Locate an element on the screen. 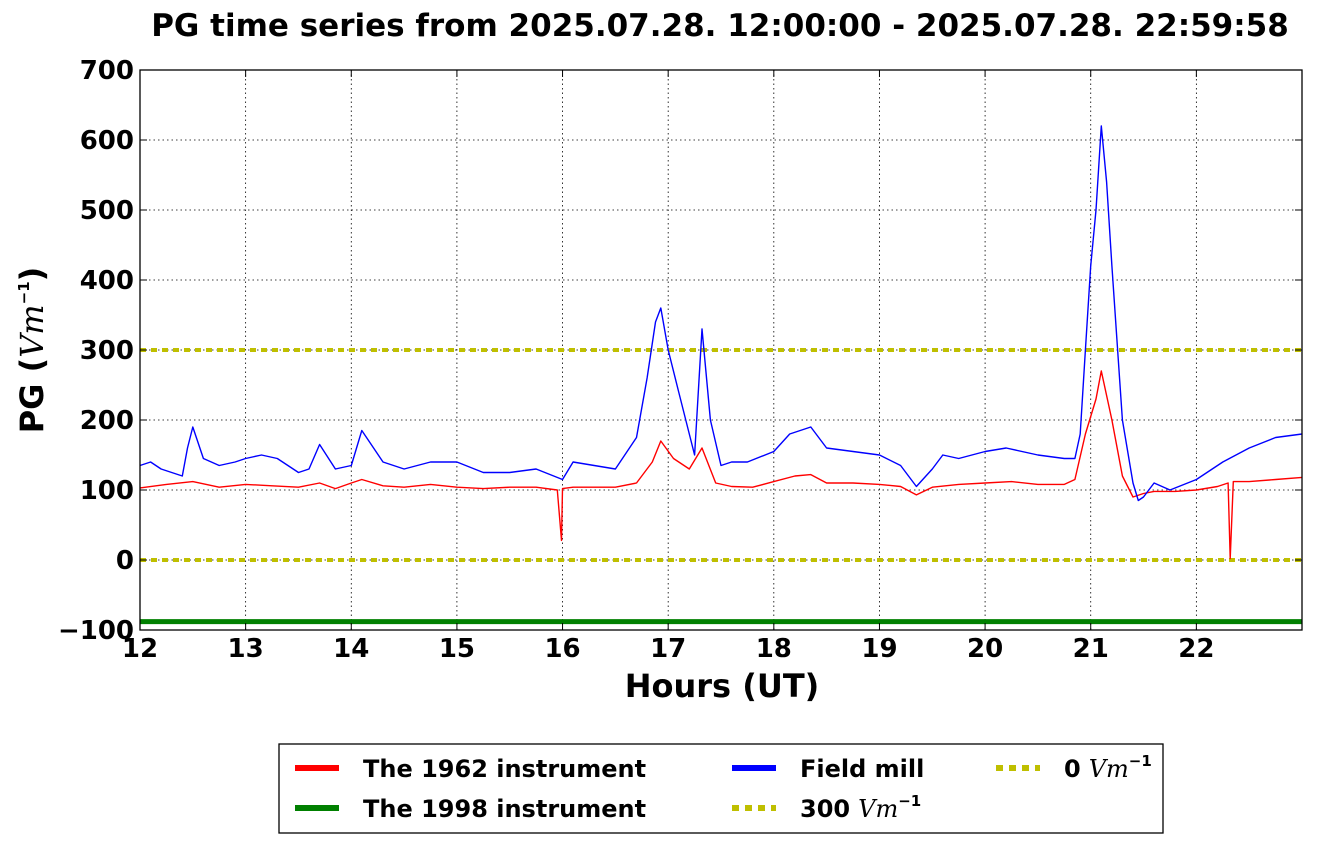 This screenshot has height=844, width=1341. y-tick-label: 700 is located at coordinates (107, 71).